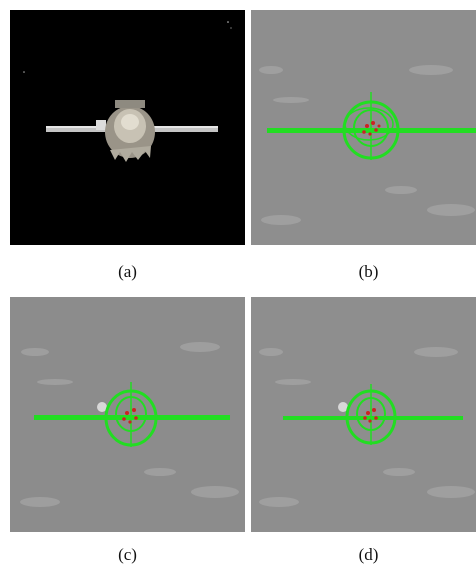 The height and width of the screenshot is (568, 476). I want to click on caption-c: (c), so click(127, 554).